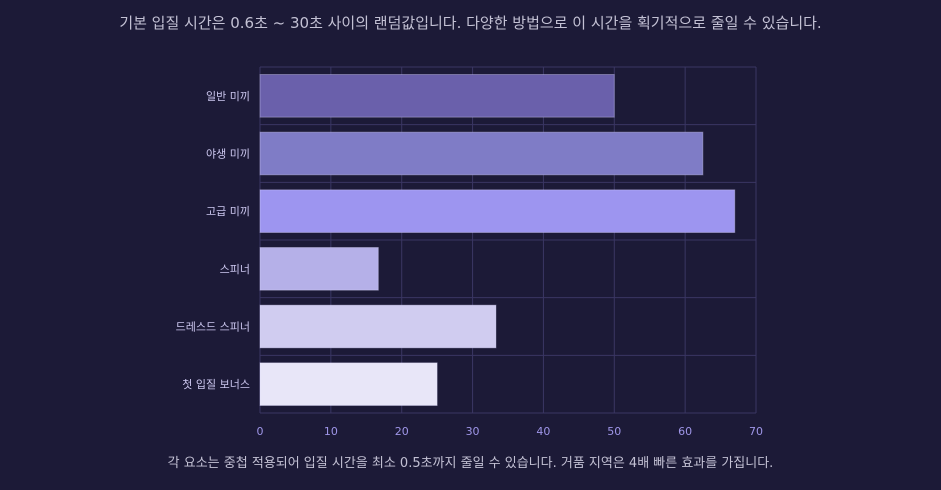  What do you see at coordinates (614, 431) in the screenshot?
I see `x-tick-label: 50` at bounding box center [614, 431].